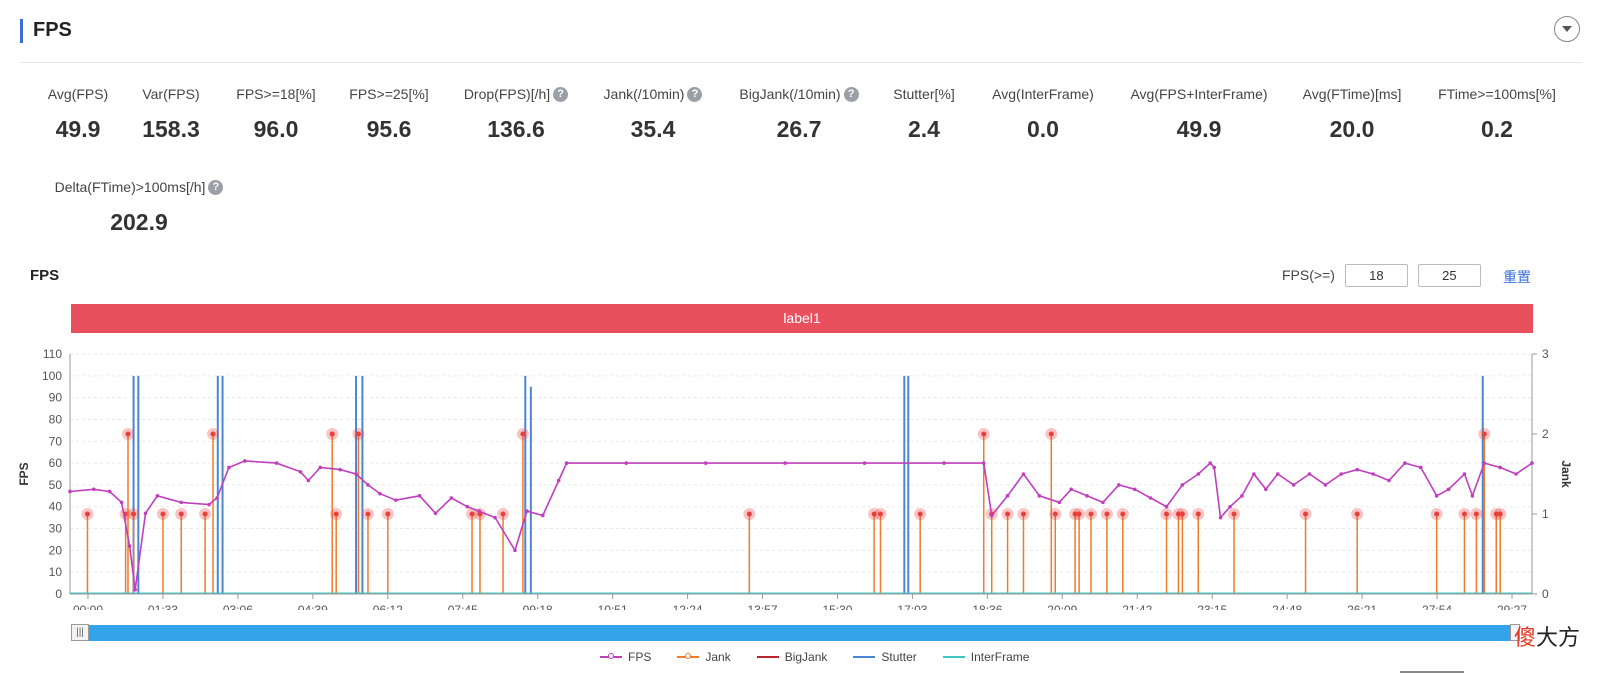  Describe the element at coordinates (388, 606) in the screenshot. I see `x-tick-label: 06:12` at that location.